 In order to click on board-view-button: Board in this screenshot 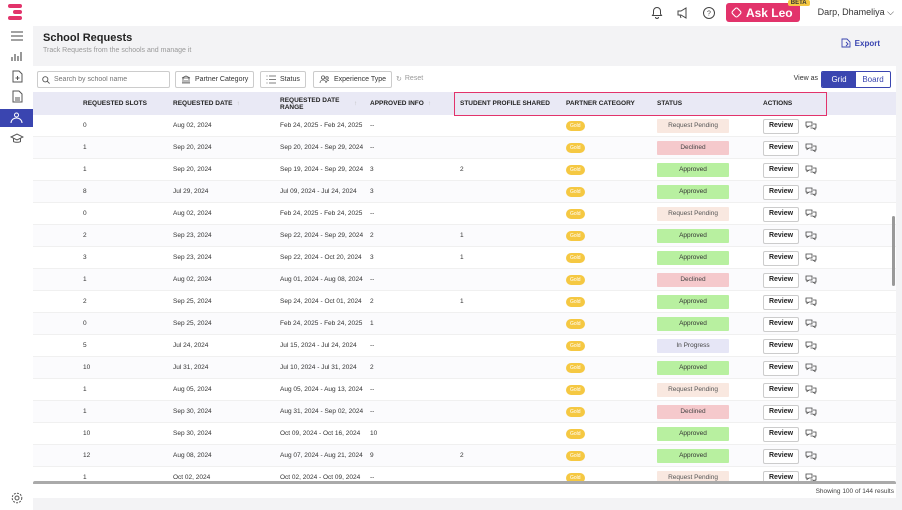, I will do `click(873, 79)`.